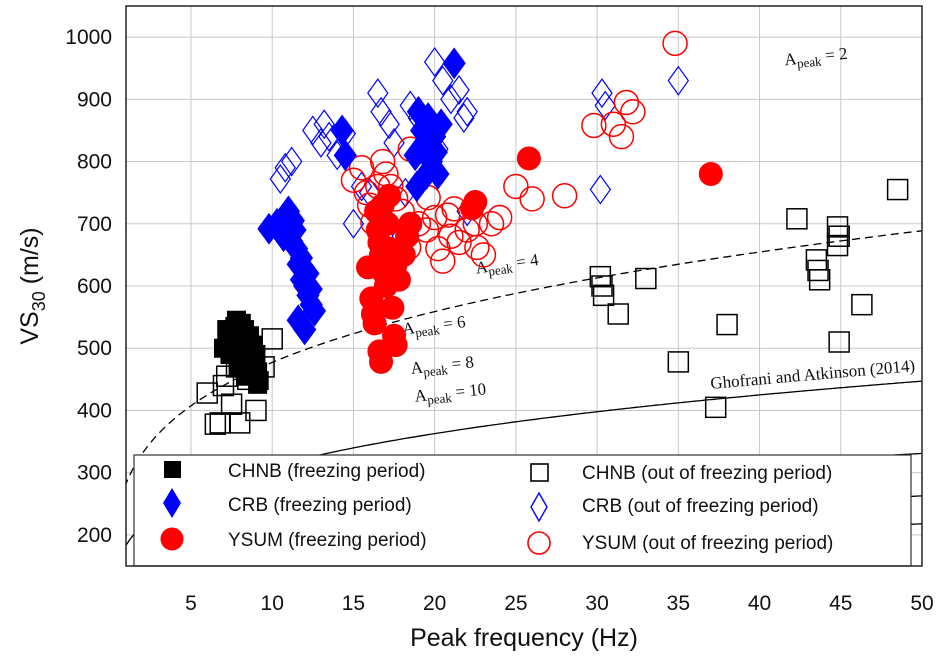 The width and height of the screenshot is (942, 662). Describe the element at coordinates (434, 603) in the screenshot. I see `x-tick-label: 20` at that location.